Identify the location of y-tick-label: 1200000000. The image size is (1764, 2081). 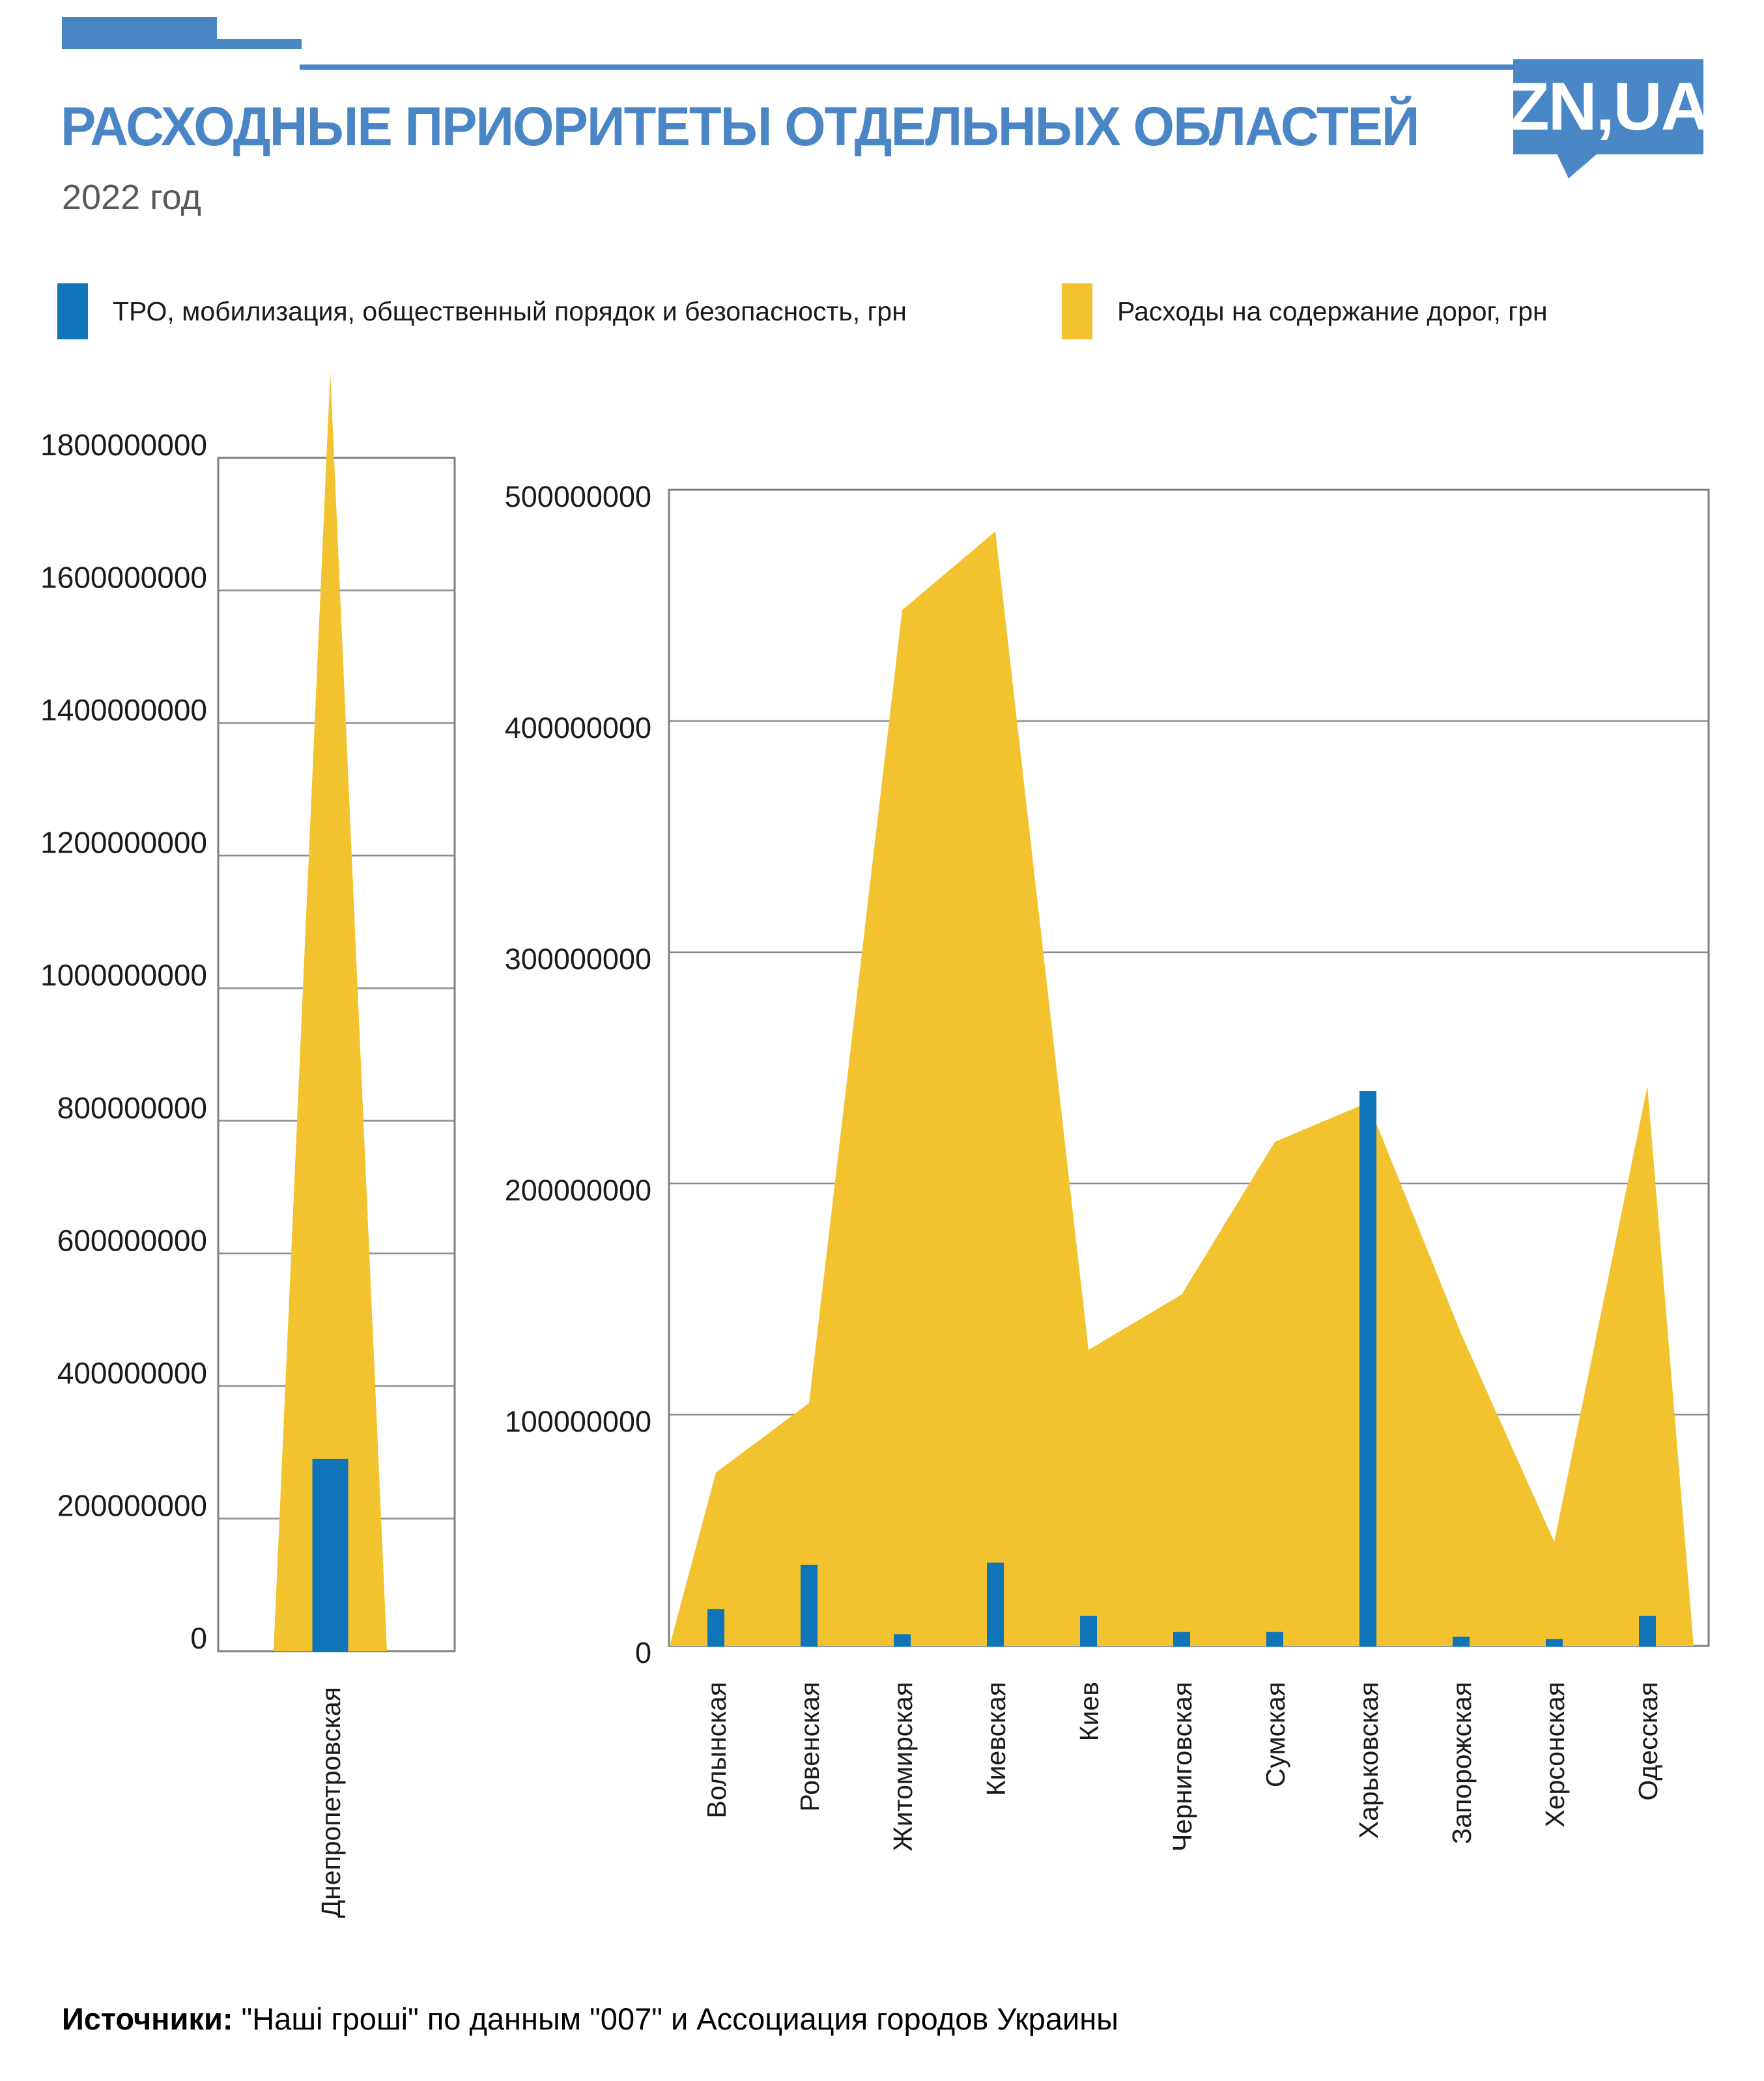
(124, 843).